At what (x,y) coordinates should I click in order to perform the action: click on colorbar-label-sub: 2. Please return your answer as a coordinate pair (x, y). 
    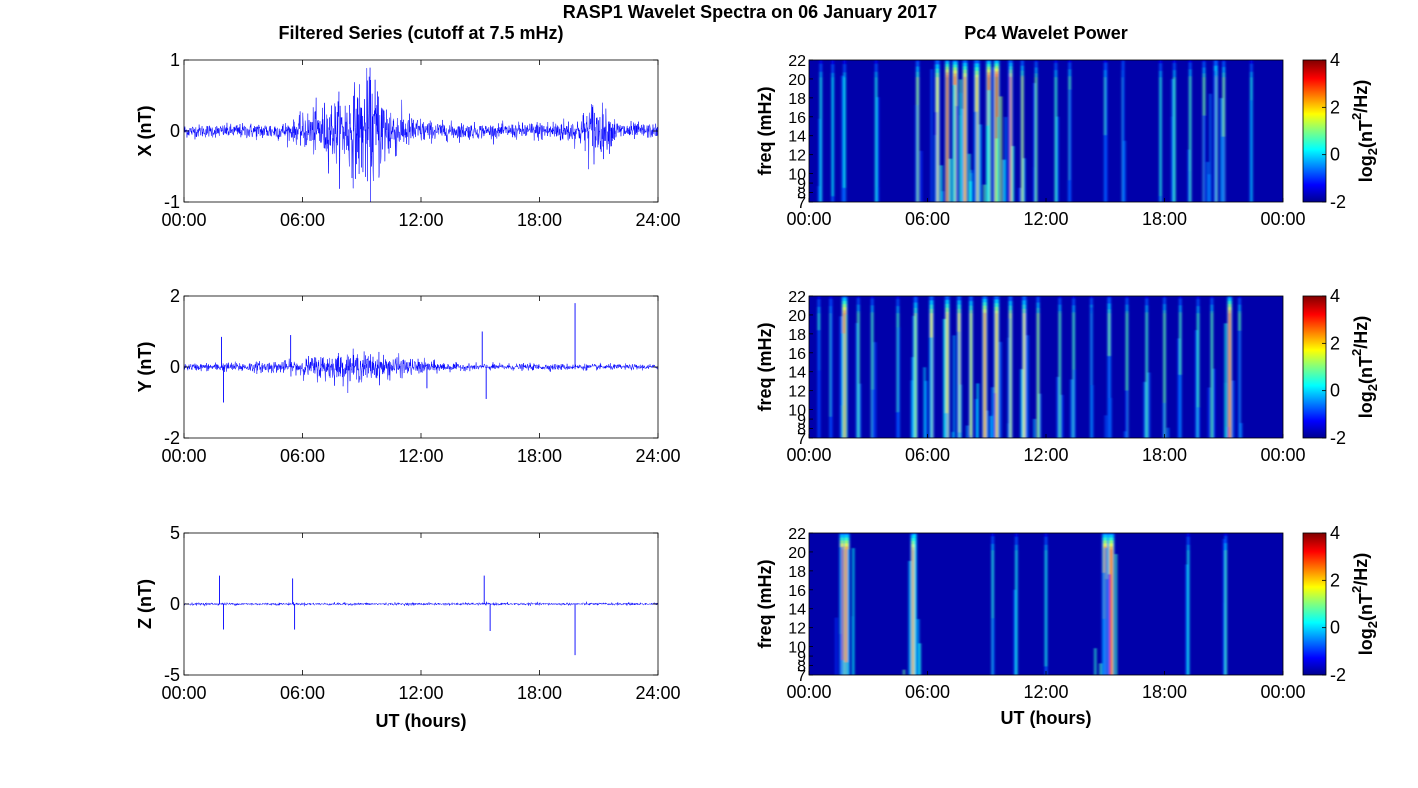
    Looking at the image, I should click on (1372, 387).